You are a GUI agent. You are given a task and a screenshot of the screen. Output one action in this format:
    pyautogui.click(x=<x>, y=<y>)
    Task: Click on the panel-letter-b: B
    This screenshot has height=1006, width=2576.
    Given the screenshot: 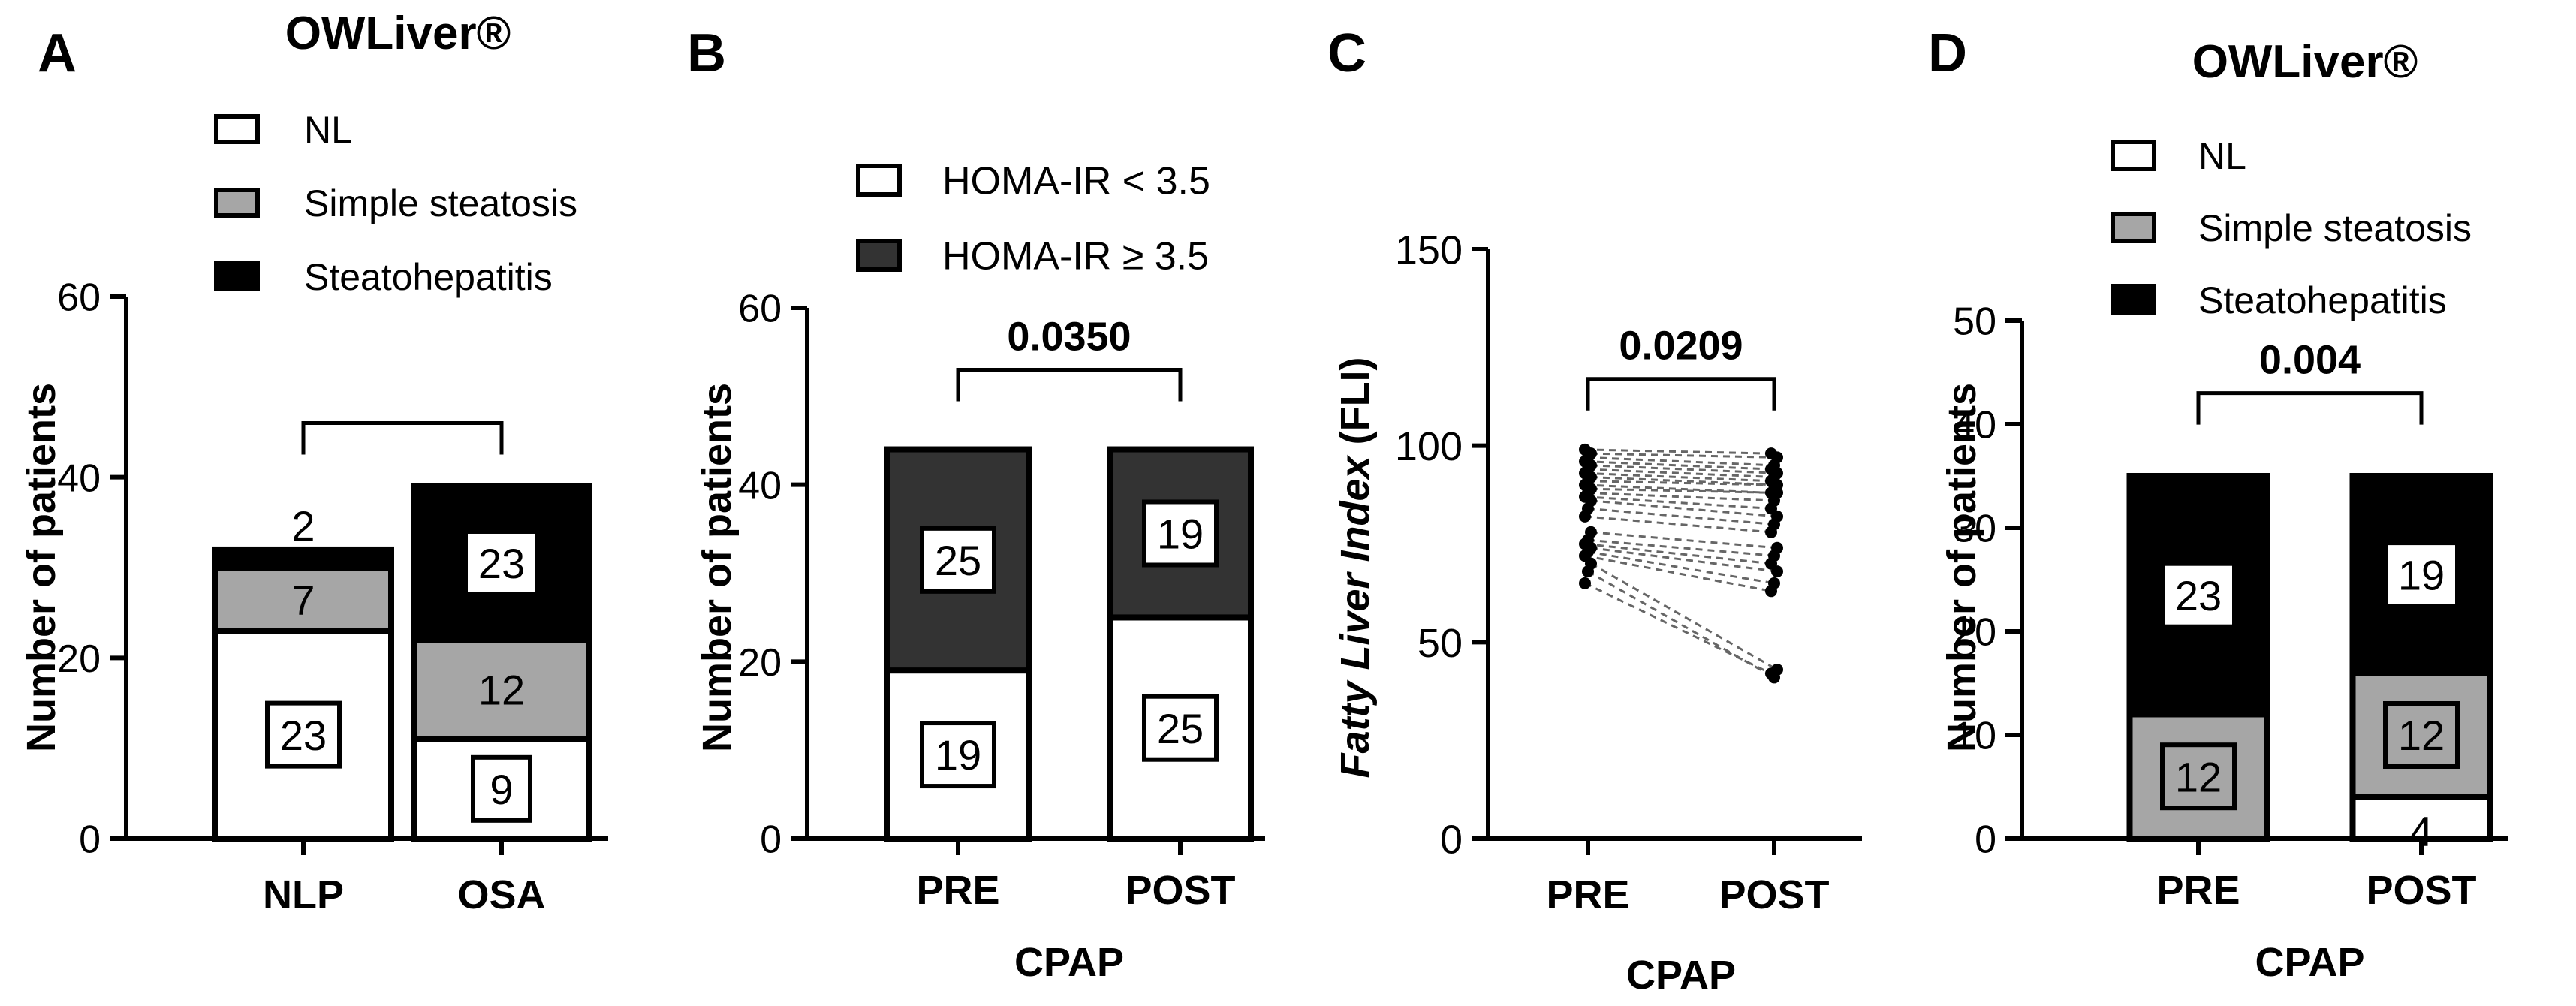 What is the action you would take?
    pyautogui.click(x=706, y=53)
    